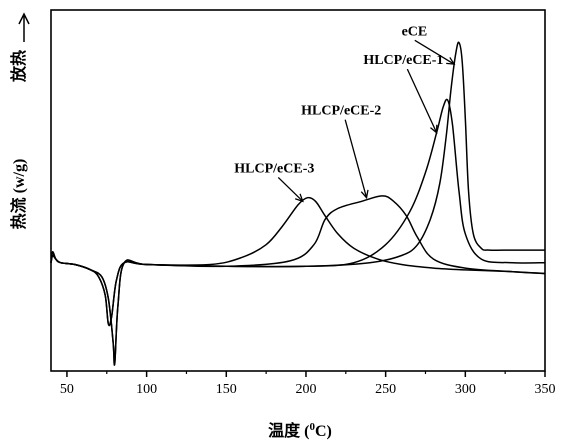 This screenshot has height=442, width=562. Describe the element at coordinates (341, 111) in the screenshot. I see `annotation-label-3: HLCP/eCE-2` at that location.